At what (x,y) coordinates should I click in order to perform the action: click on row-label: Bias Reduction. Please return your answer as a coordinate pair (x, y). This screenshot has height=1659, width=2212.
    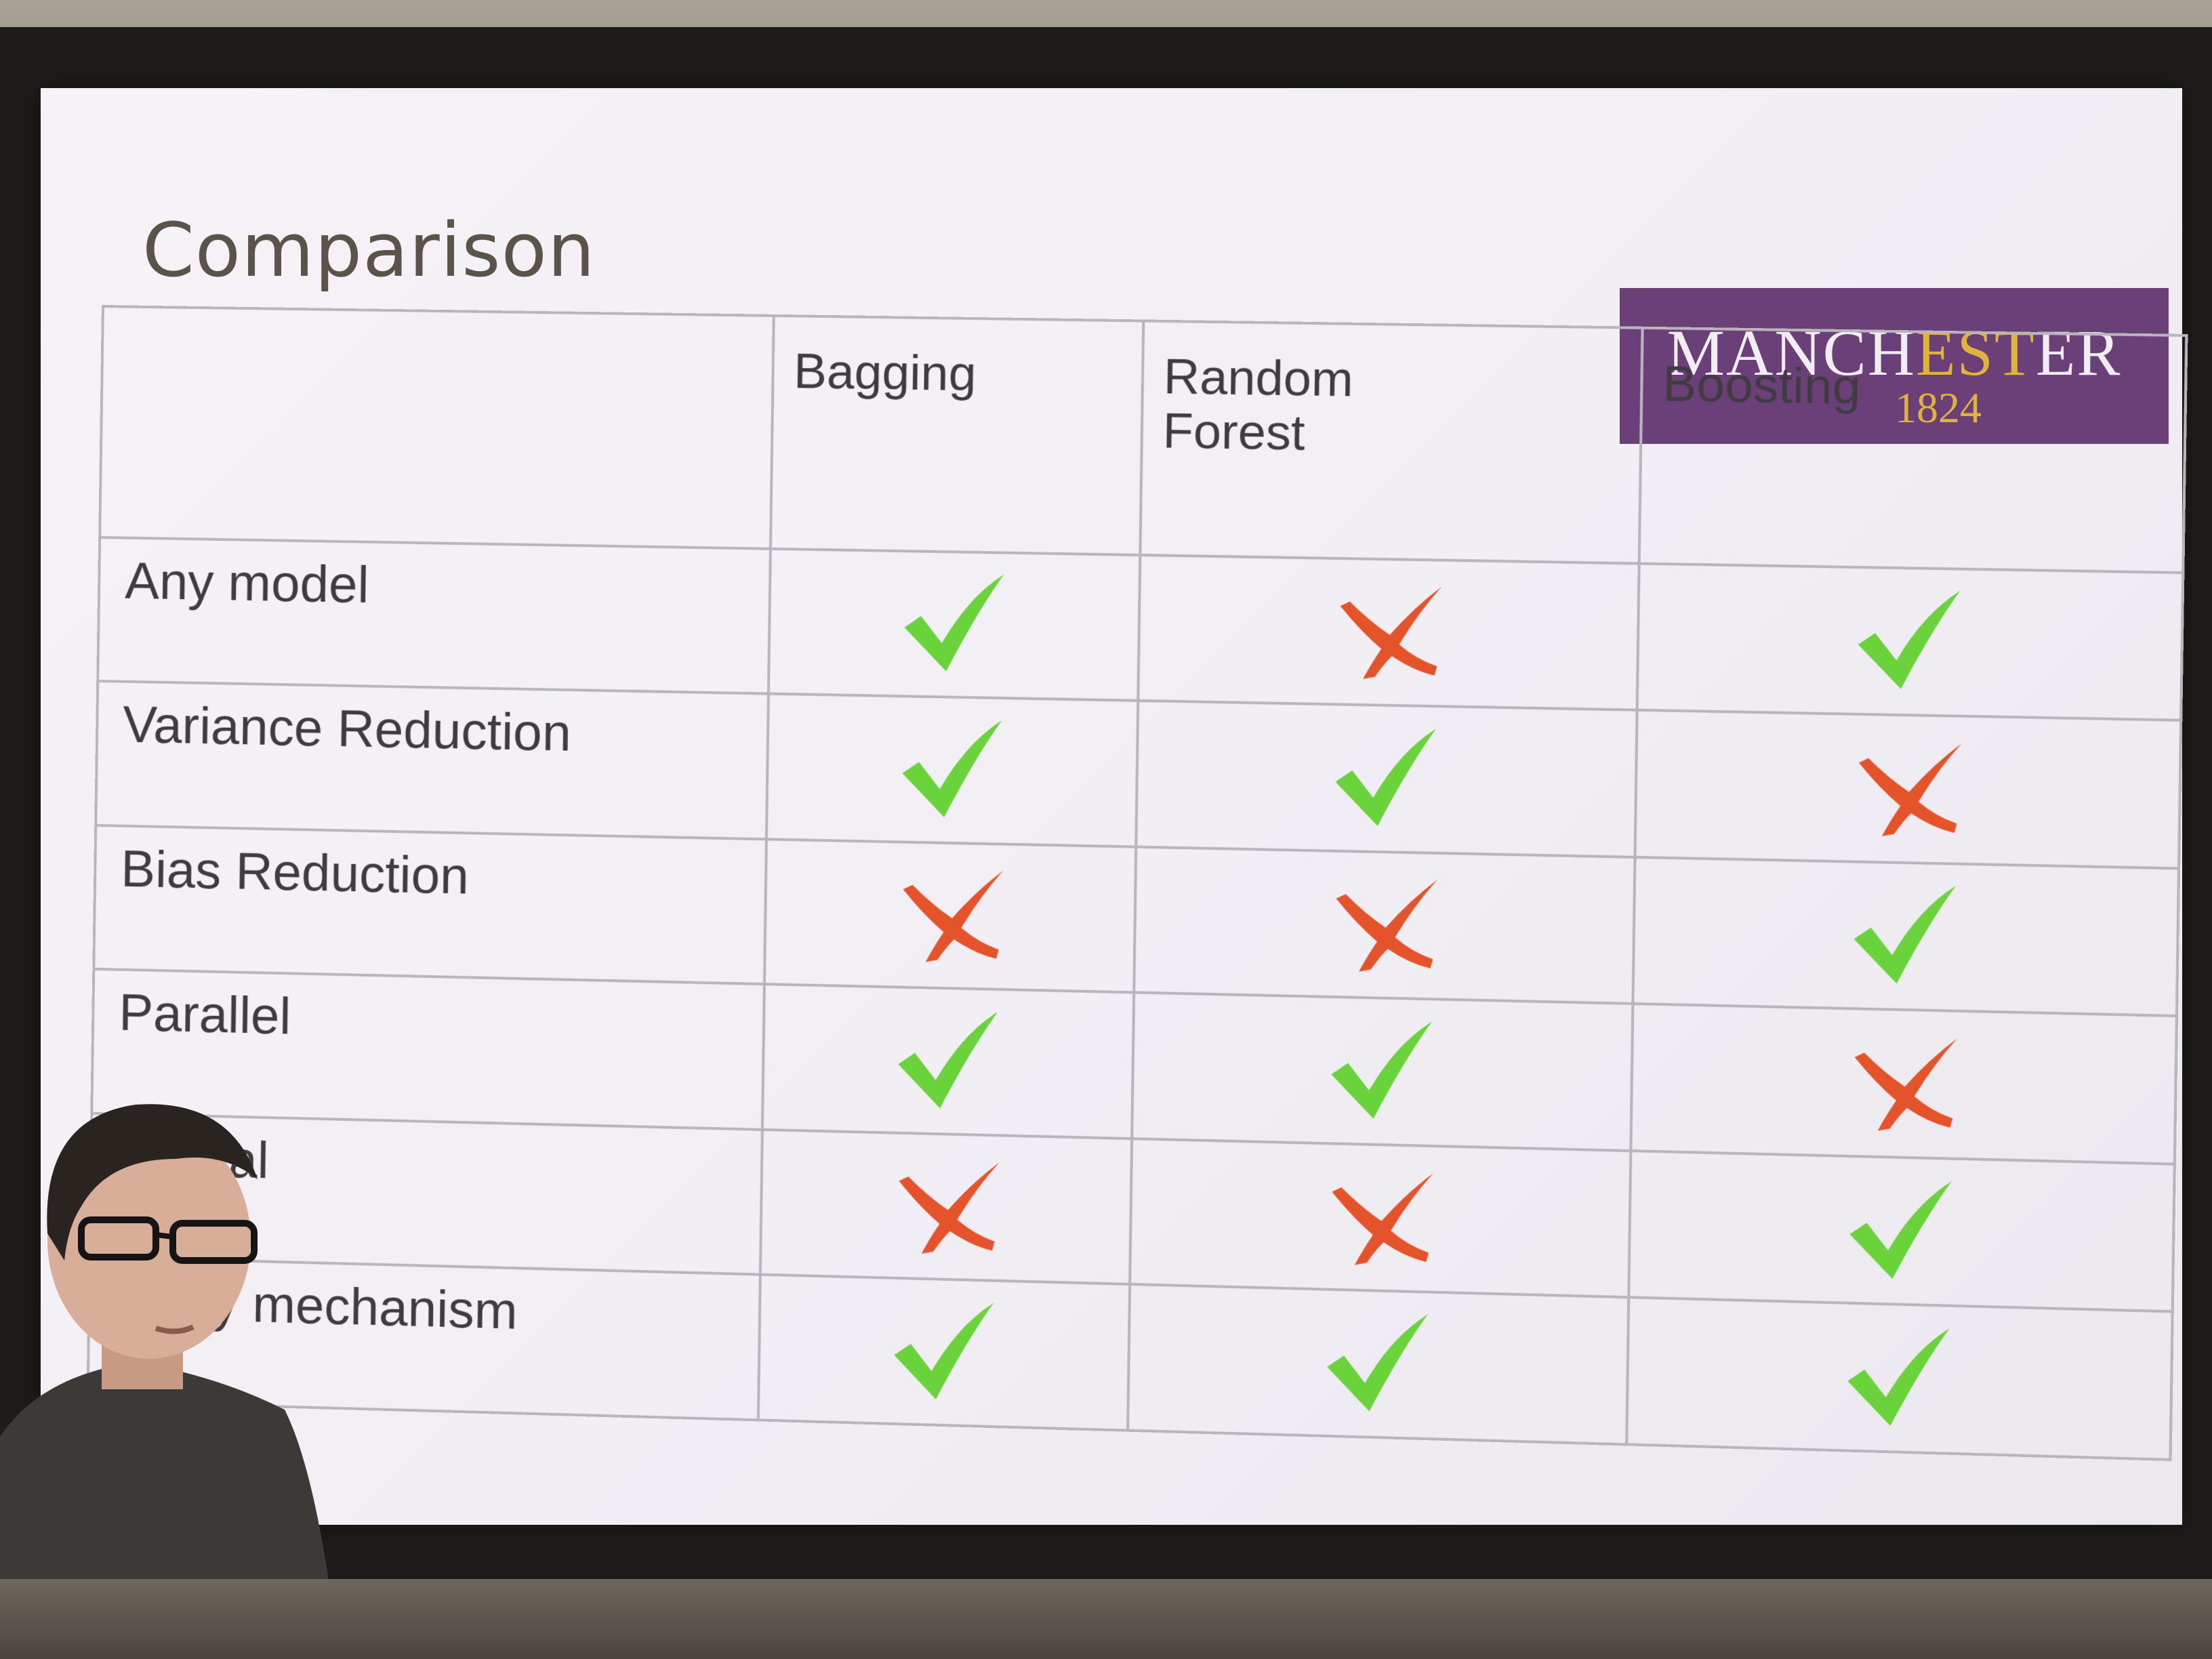
    Looking at the image, I should click on (430, 905).